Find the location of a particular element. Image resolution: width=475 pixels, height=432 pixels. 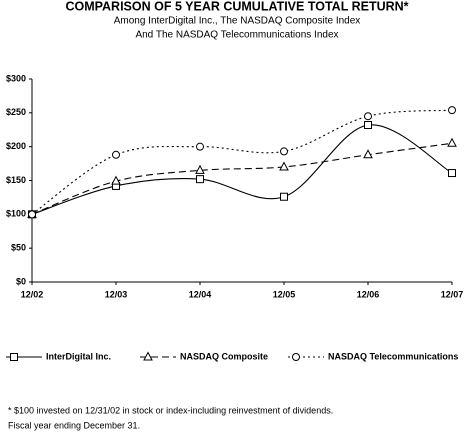

legend-label: InterDigital Inc. is located at coordinates (78, 356).